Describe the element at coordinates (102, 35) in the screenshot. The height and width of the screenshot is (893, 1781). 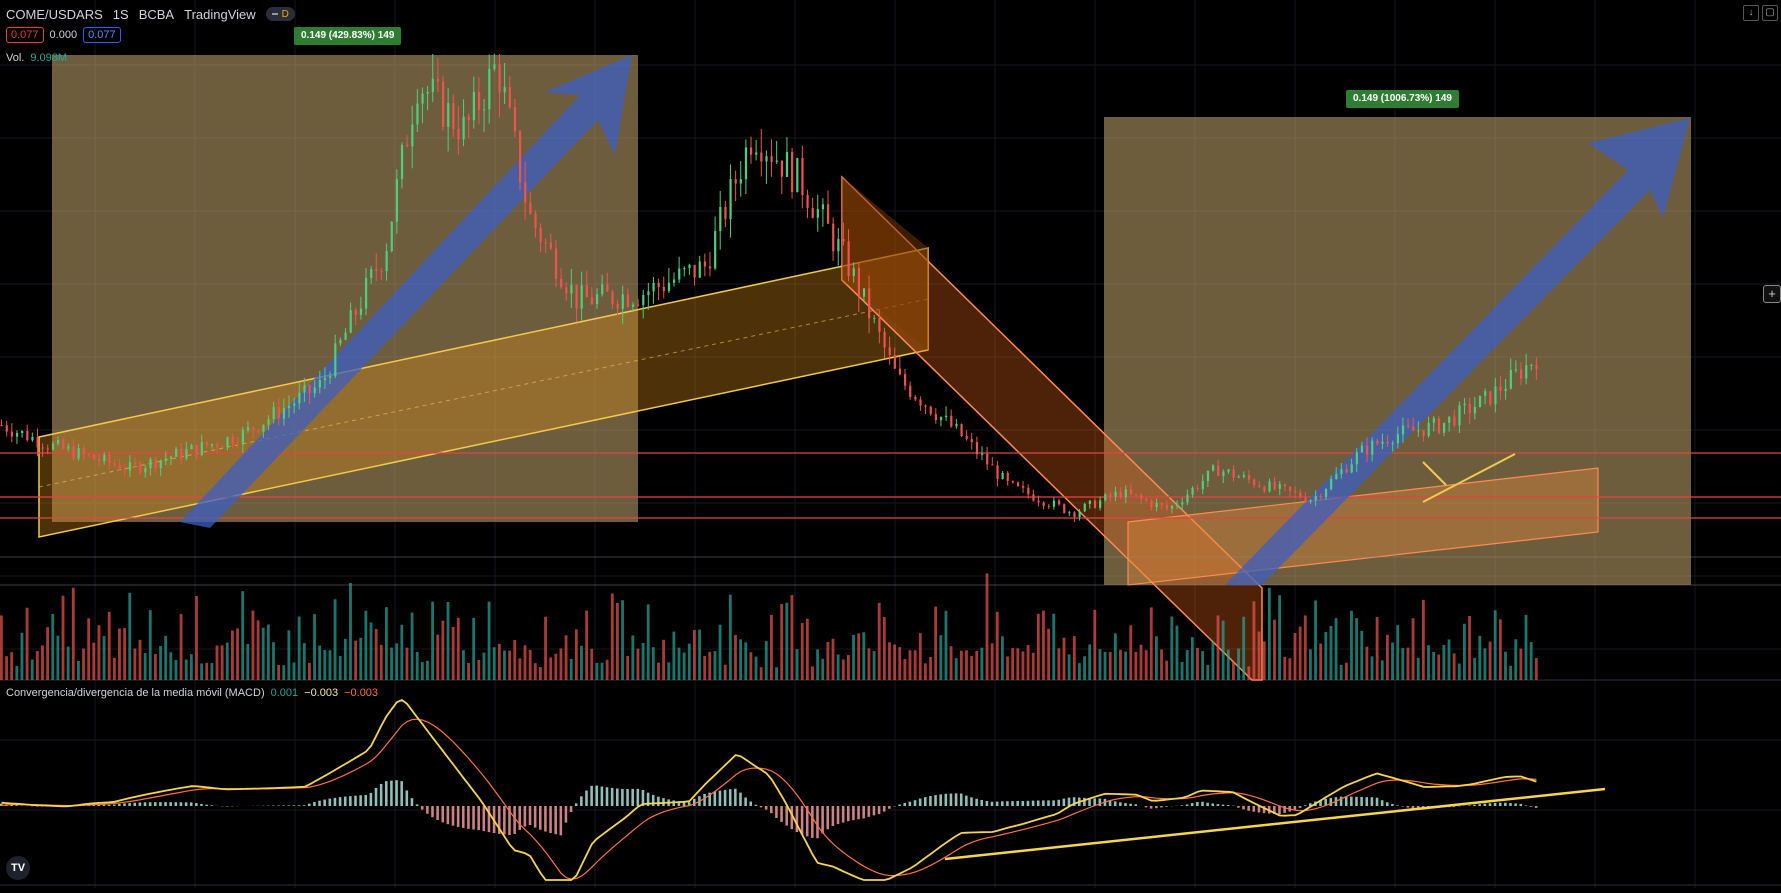
I see `buy-price-box: 0.077` at that location.